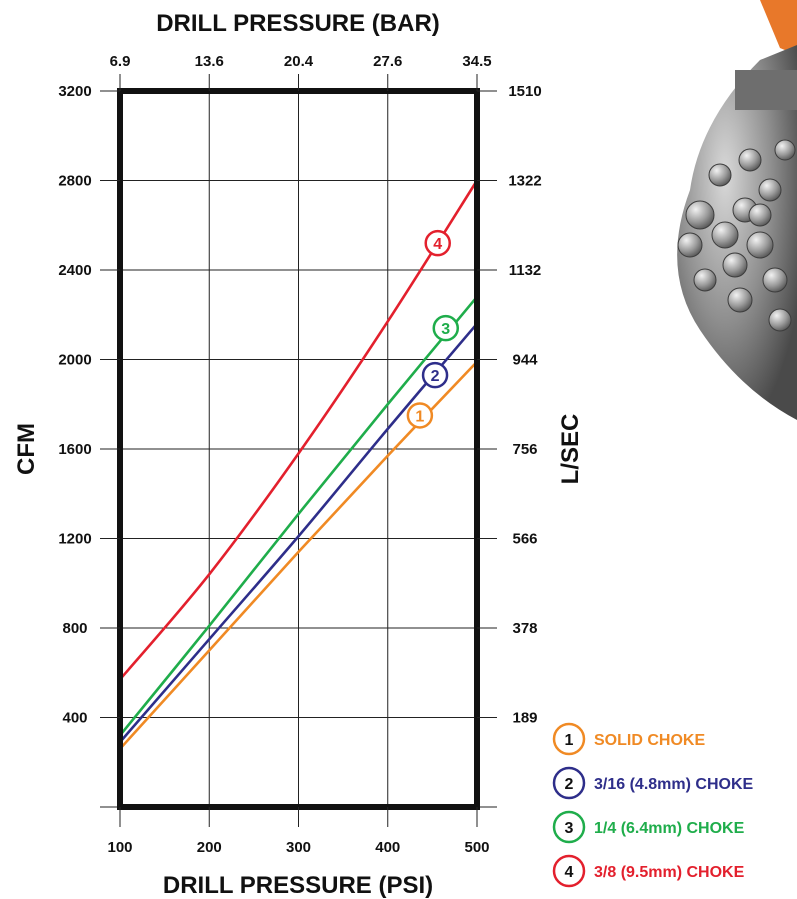 This screenshot has width=797, height=899. What do you see at coordinates (524, 539) in the screenshot?
I see `y2-tick-label: 566` at bounding box center [524, 539].